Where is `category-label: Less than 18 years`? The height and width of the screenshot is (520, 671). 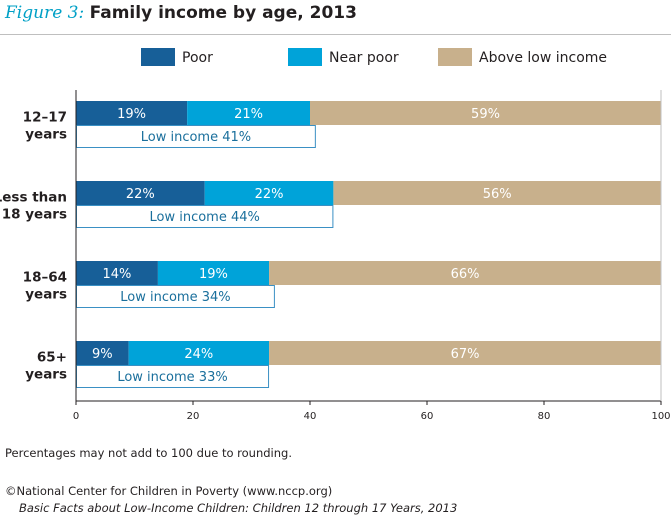 category-label: Less than 18 years is located at coordinates (33, 206).